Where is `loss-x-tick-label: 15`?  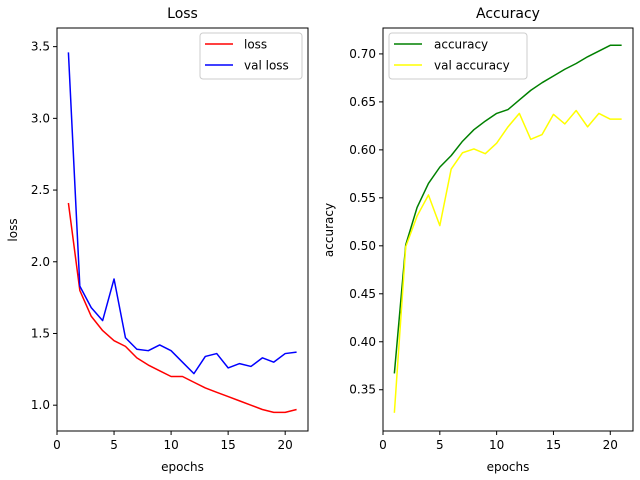 loss-x-tick-label: 15 is located at coordinates (227, 445).